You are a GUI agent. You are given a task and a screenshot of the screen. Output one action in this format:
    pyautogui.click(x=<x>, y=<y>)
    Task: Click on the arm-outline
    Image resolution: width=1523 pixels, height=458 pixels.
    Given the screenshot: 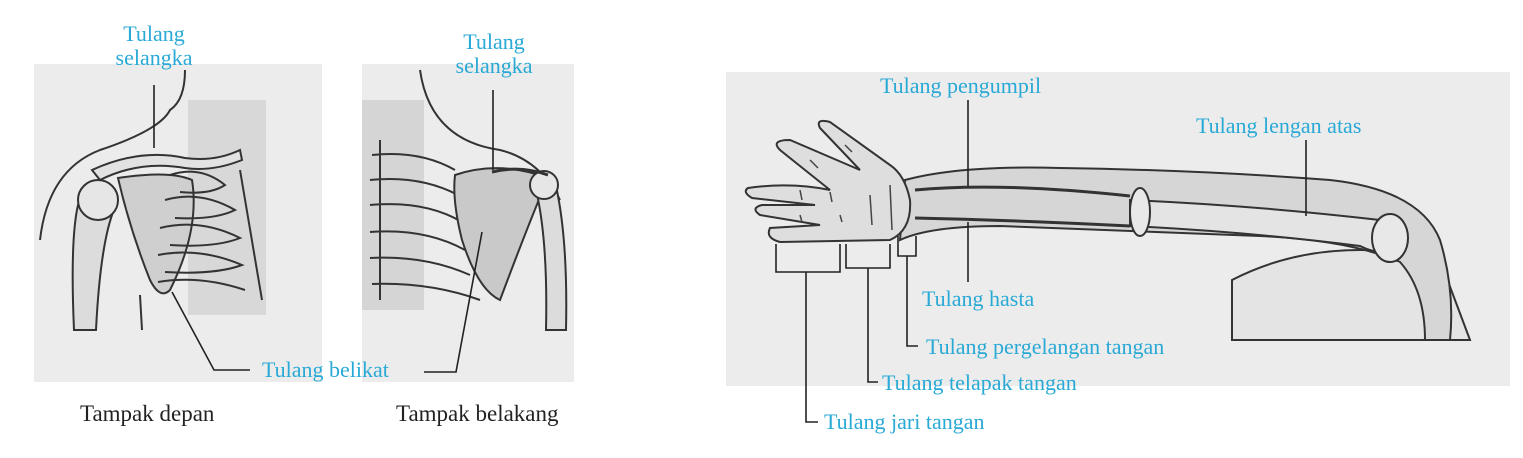 What is the action you would take?
    pyautogui.click(x=1175, y=253)
    